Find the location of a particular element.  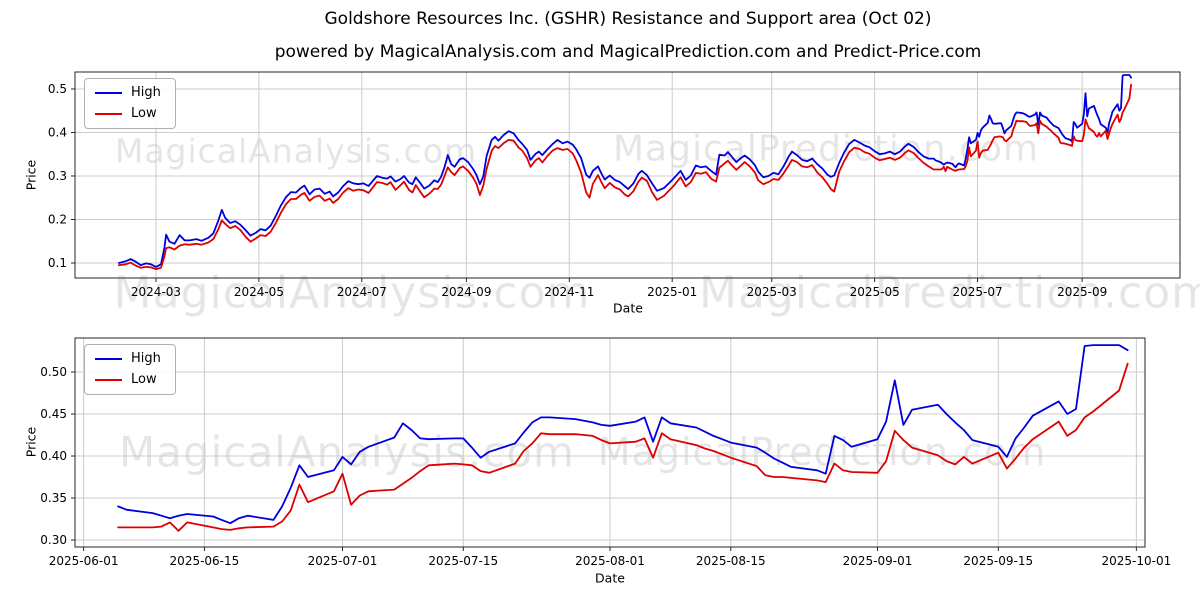

legend-bottom-chart: High Low is located at coordinates (130, 369).